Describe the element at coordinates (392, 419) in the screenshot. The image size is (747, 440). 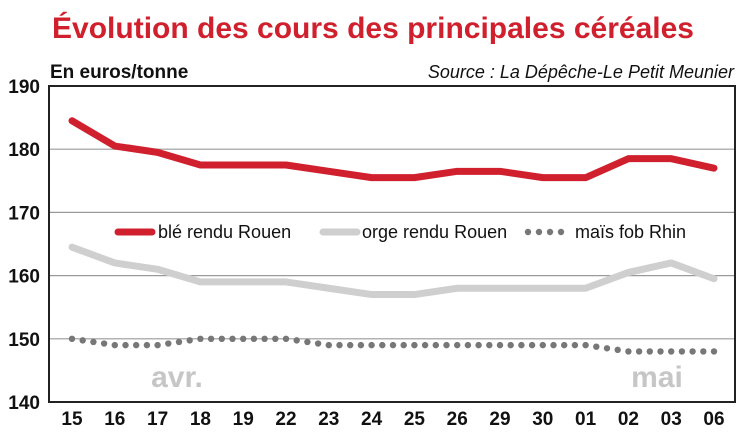
I see `x-axis-ticks: 15 16 17 18 19 22 23 24 25 26 29 30 01 02 03 06` at that location.